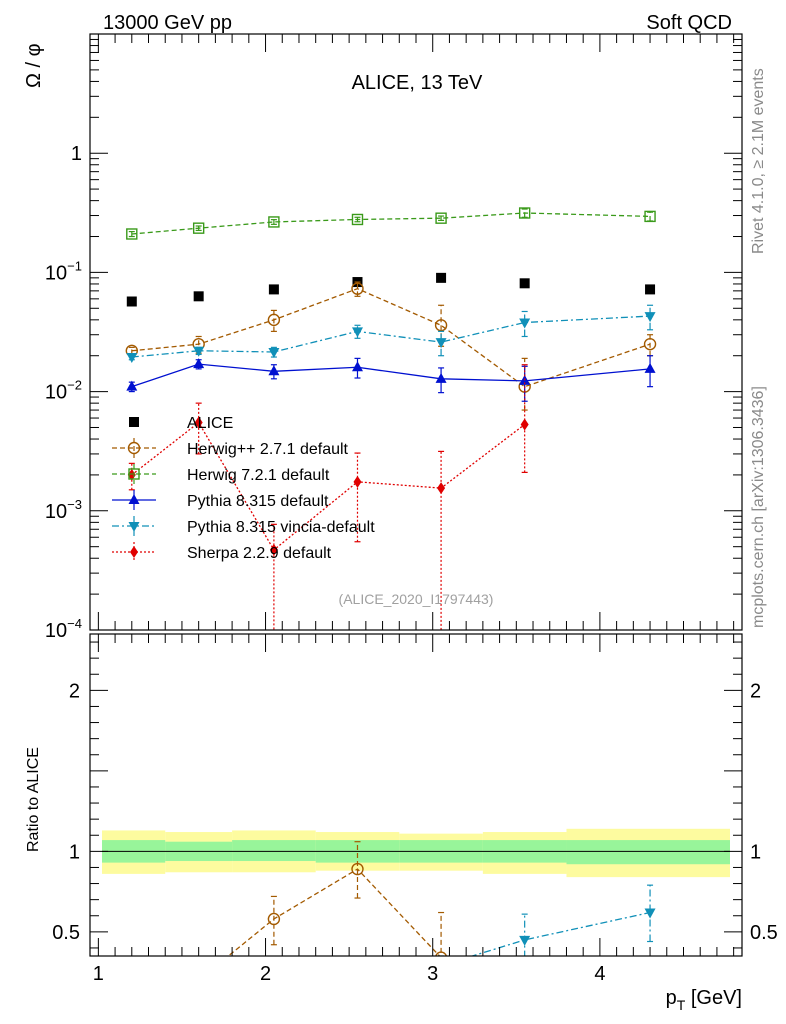  What do you see at coordinates (74, 504) in the screenshot?
I see `y-tick-label-exp: −3` at bounding box center [74, 504].